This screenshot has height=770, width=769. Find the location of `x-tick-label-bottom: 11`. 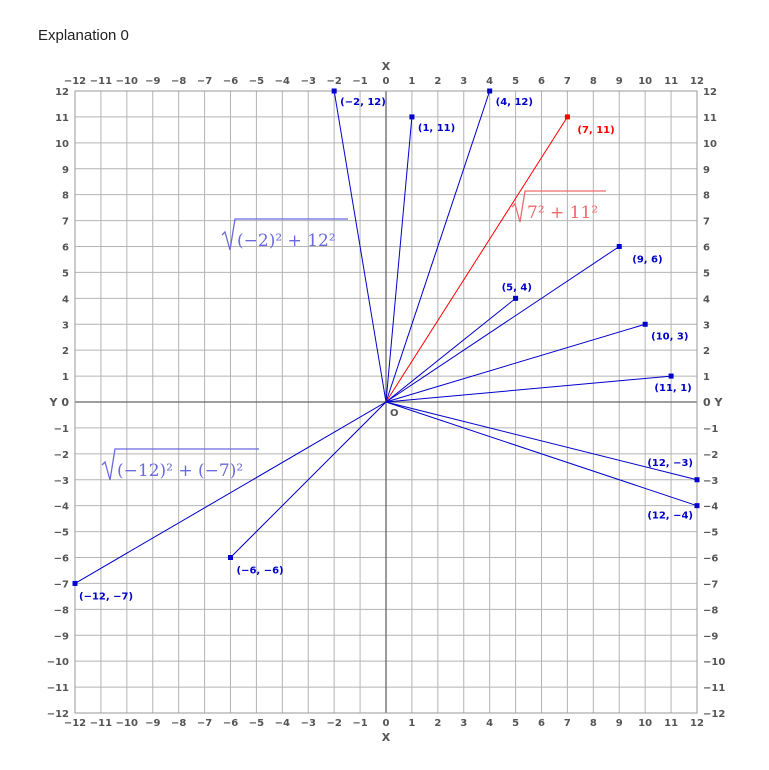

x-tick-label-bottom: 11 is located at coordinates (671, 723).